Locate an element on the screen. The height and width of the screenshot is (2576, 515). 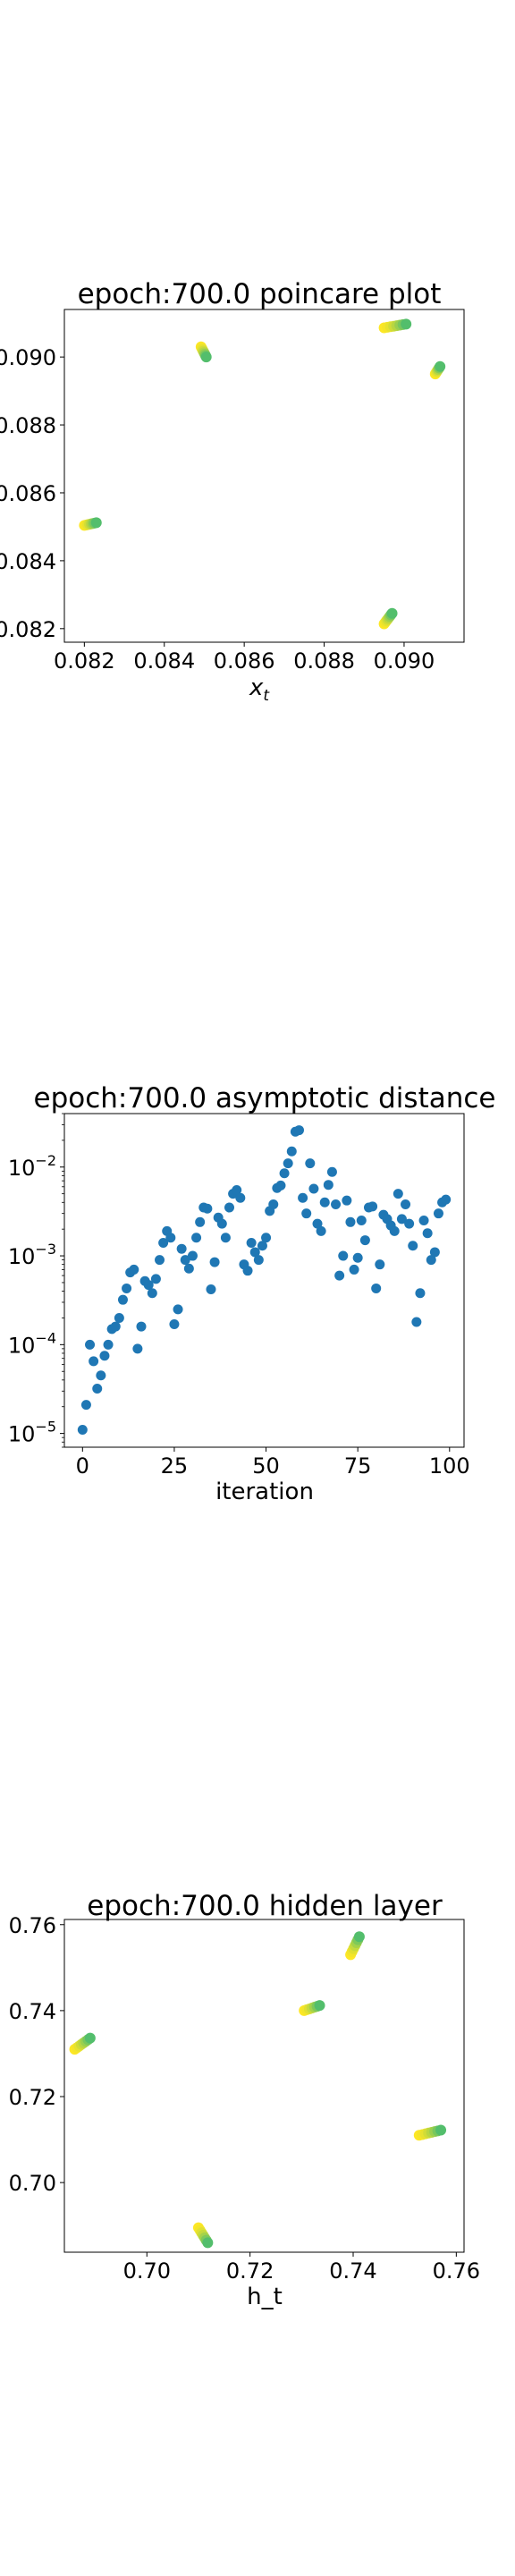
hidden-x-tick-label: 0.70 is located at coordinates (147, 2271).